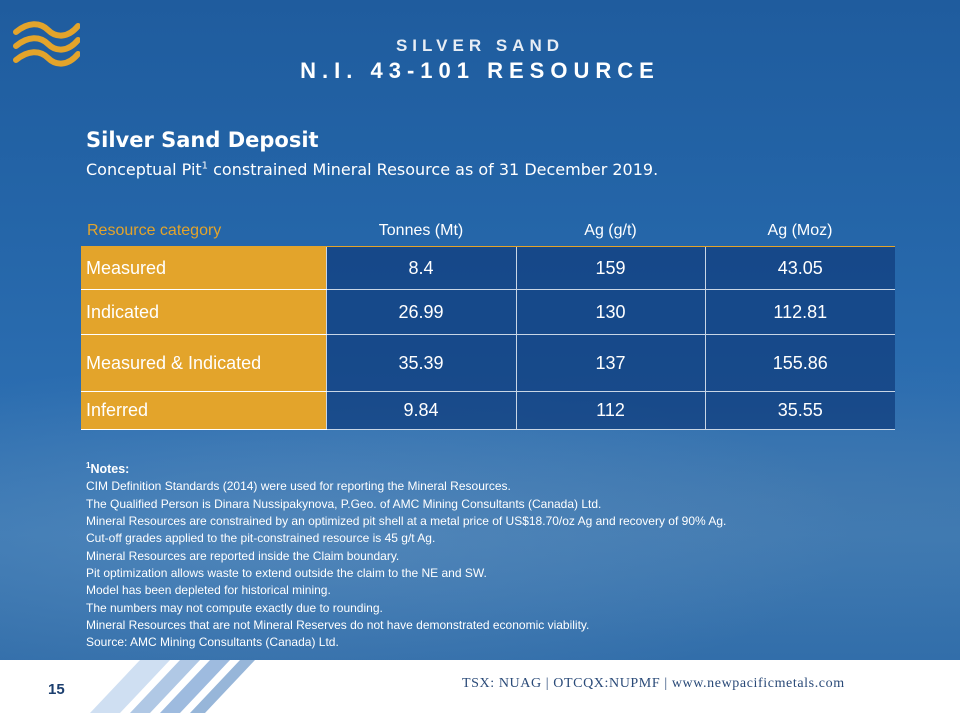 The width and height of the screenshot is (960, 713). Describe the element at coordinates (799, 312) in the screenshot. I see `ounces-cell: 112.81` at that location.